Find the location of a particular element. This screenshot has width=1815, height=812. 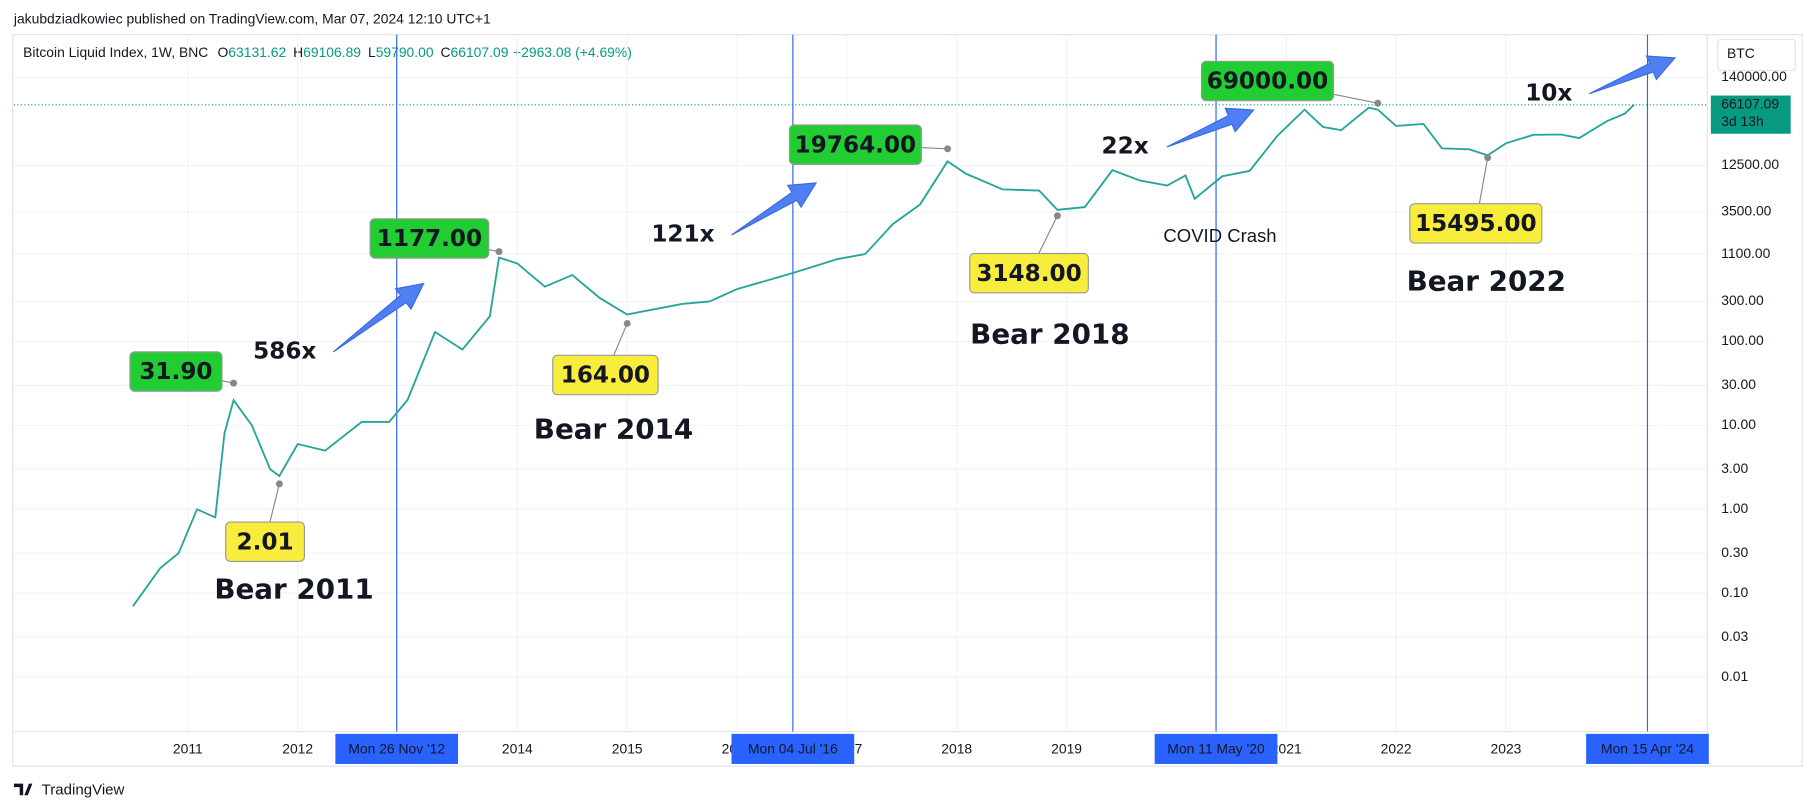

bear-caption: Bear 2011 is located at coordinates (293, 588).